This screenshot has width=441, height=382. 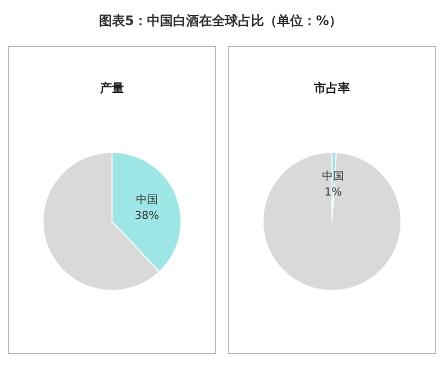 I want to click on data-label: 1%, so click(x=333, y=191).